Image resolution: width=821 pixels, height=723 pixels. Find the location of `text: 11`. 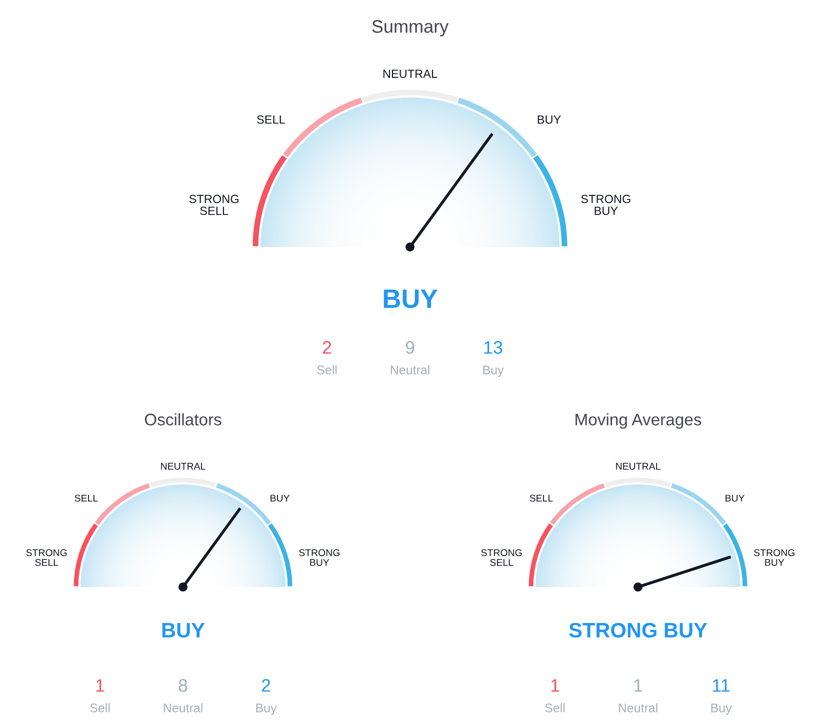

text: 11 is located at coordinates (721, 685).